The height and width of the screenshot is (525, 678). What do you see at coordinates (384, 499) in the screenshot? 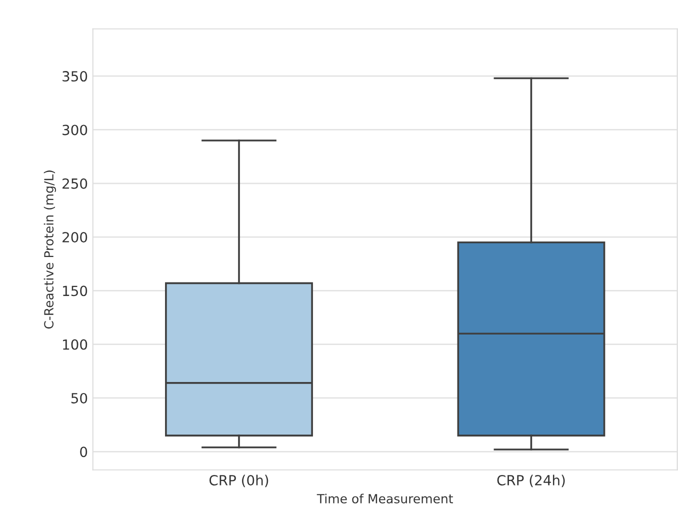
I see `x-axis-title: Time of Measurement` at bounding box center [384, 499].